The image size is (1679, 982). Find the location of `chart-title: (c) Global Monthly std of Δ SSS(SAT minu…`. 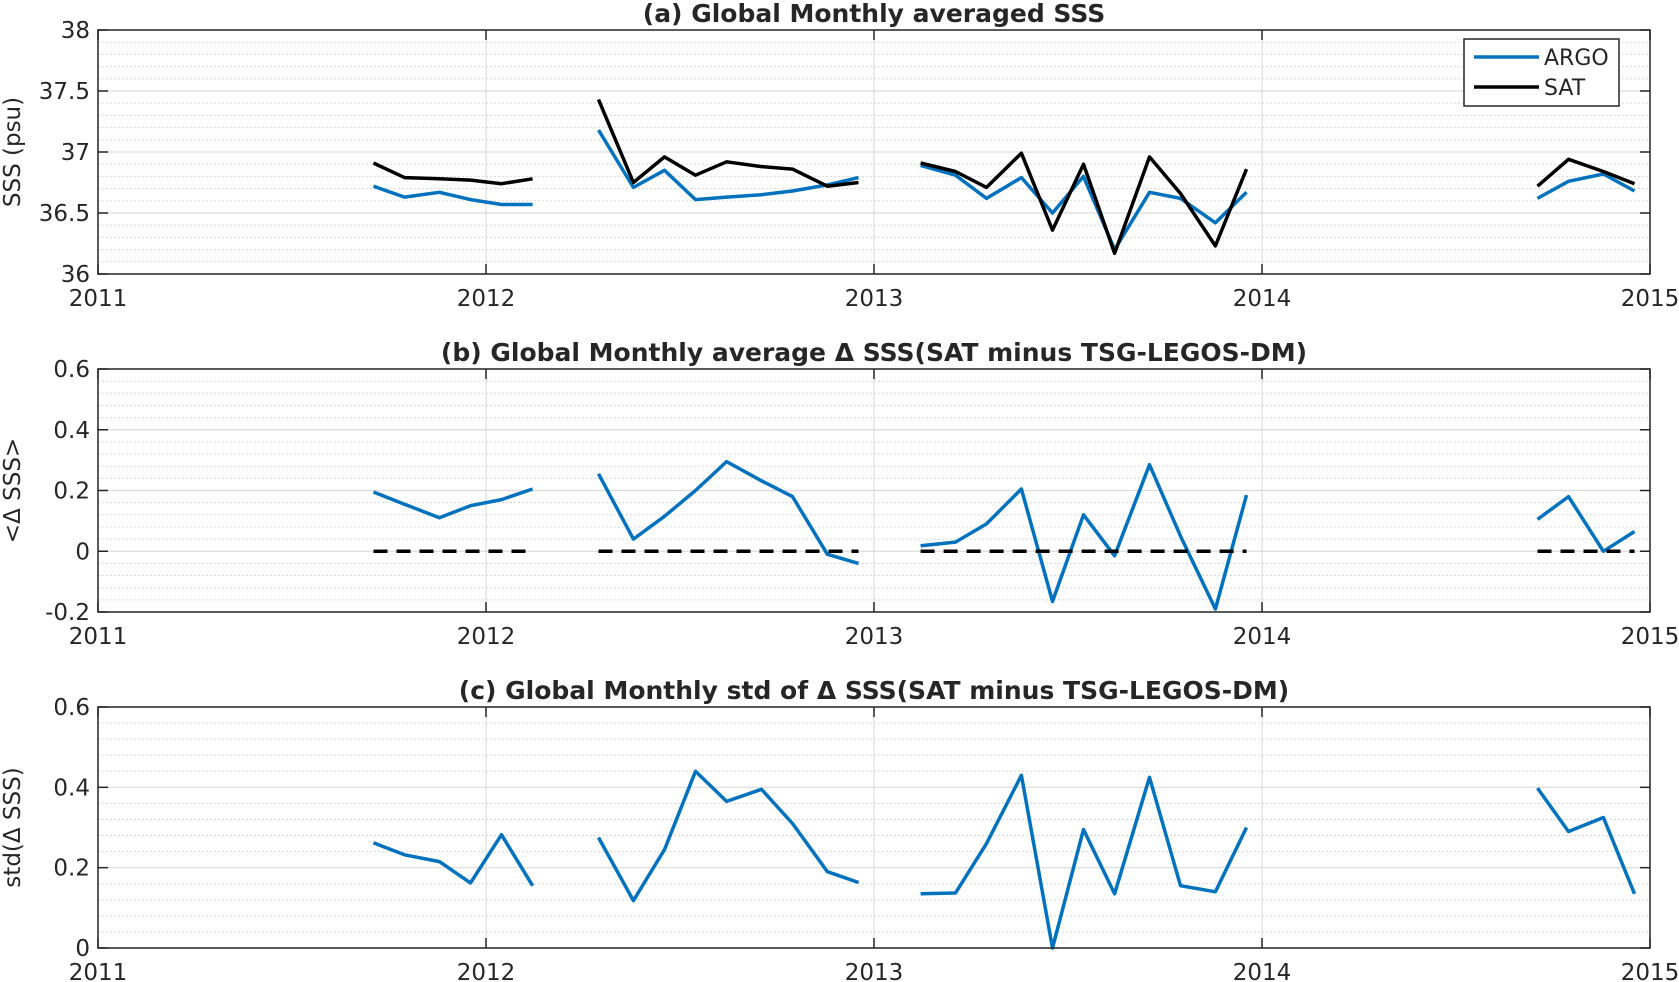

chart-title: (c) Global Monthly std of Δ SSS(SAT minu… is located at coordinates (874, 690).